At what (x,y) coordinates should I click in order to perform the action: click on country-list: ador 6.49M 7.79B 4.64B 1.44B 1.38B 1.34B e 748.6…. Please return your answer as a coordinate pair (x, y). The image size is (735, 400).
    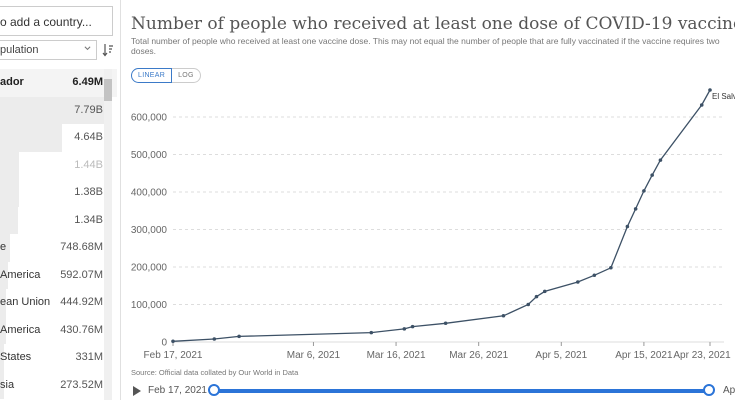
    Looking at the image, I should click on (58, 234).